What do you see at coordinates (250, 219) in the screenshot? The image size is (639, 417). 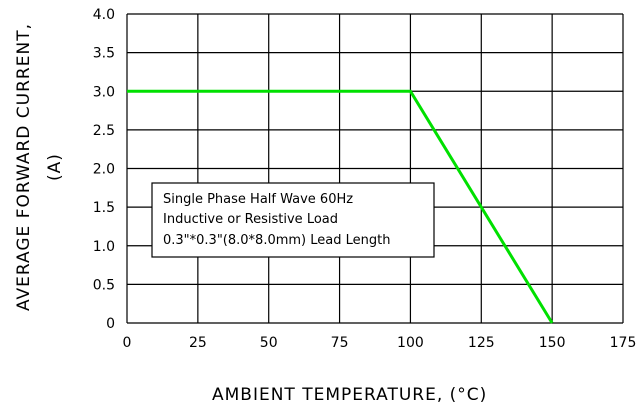 I see `annotation-line-2: Inductive or Resistive Load` at bounding box center [250, 219].